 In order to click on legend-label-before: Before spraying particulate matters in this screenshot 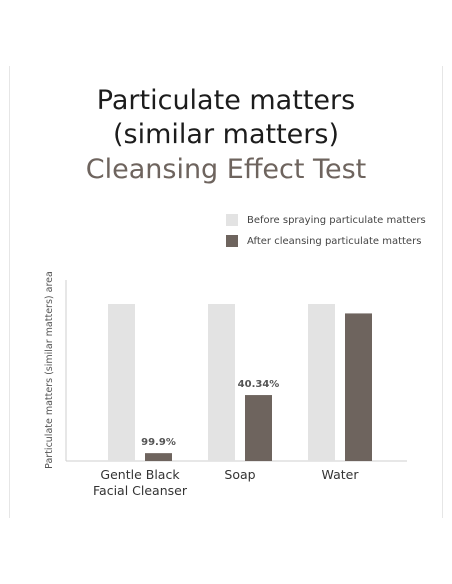, I will do `click(336, 220)`.